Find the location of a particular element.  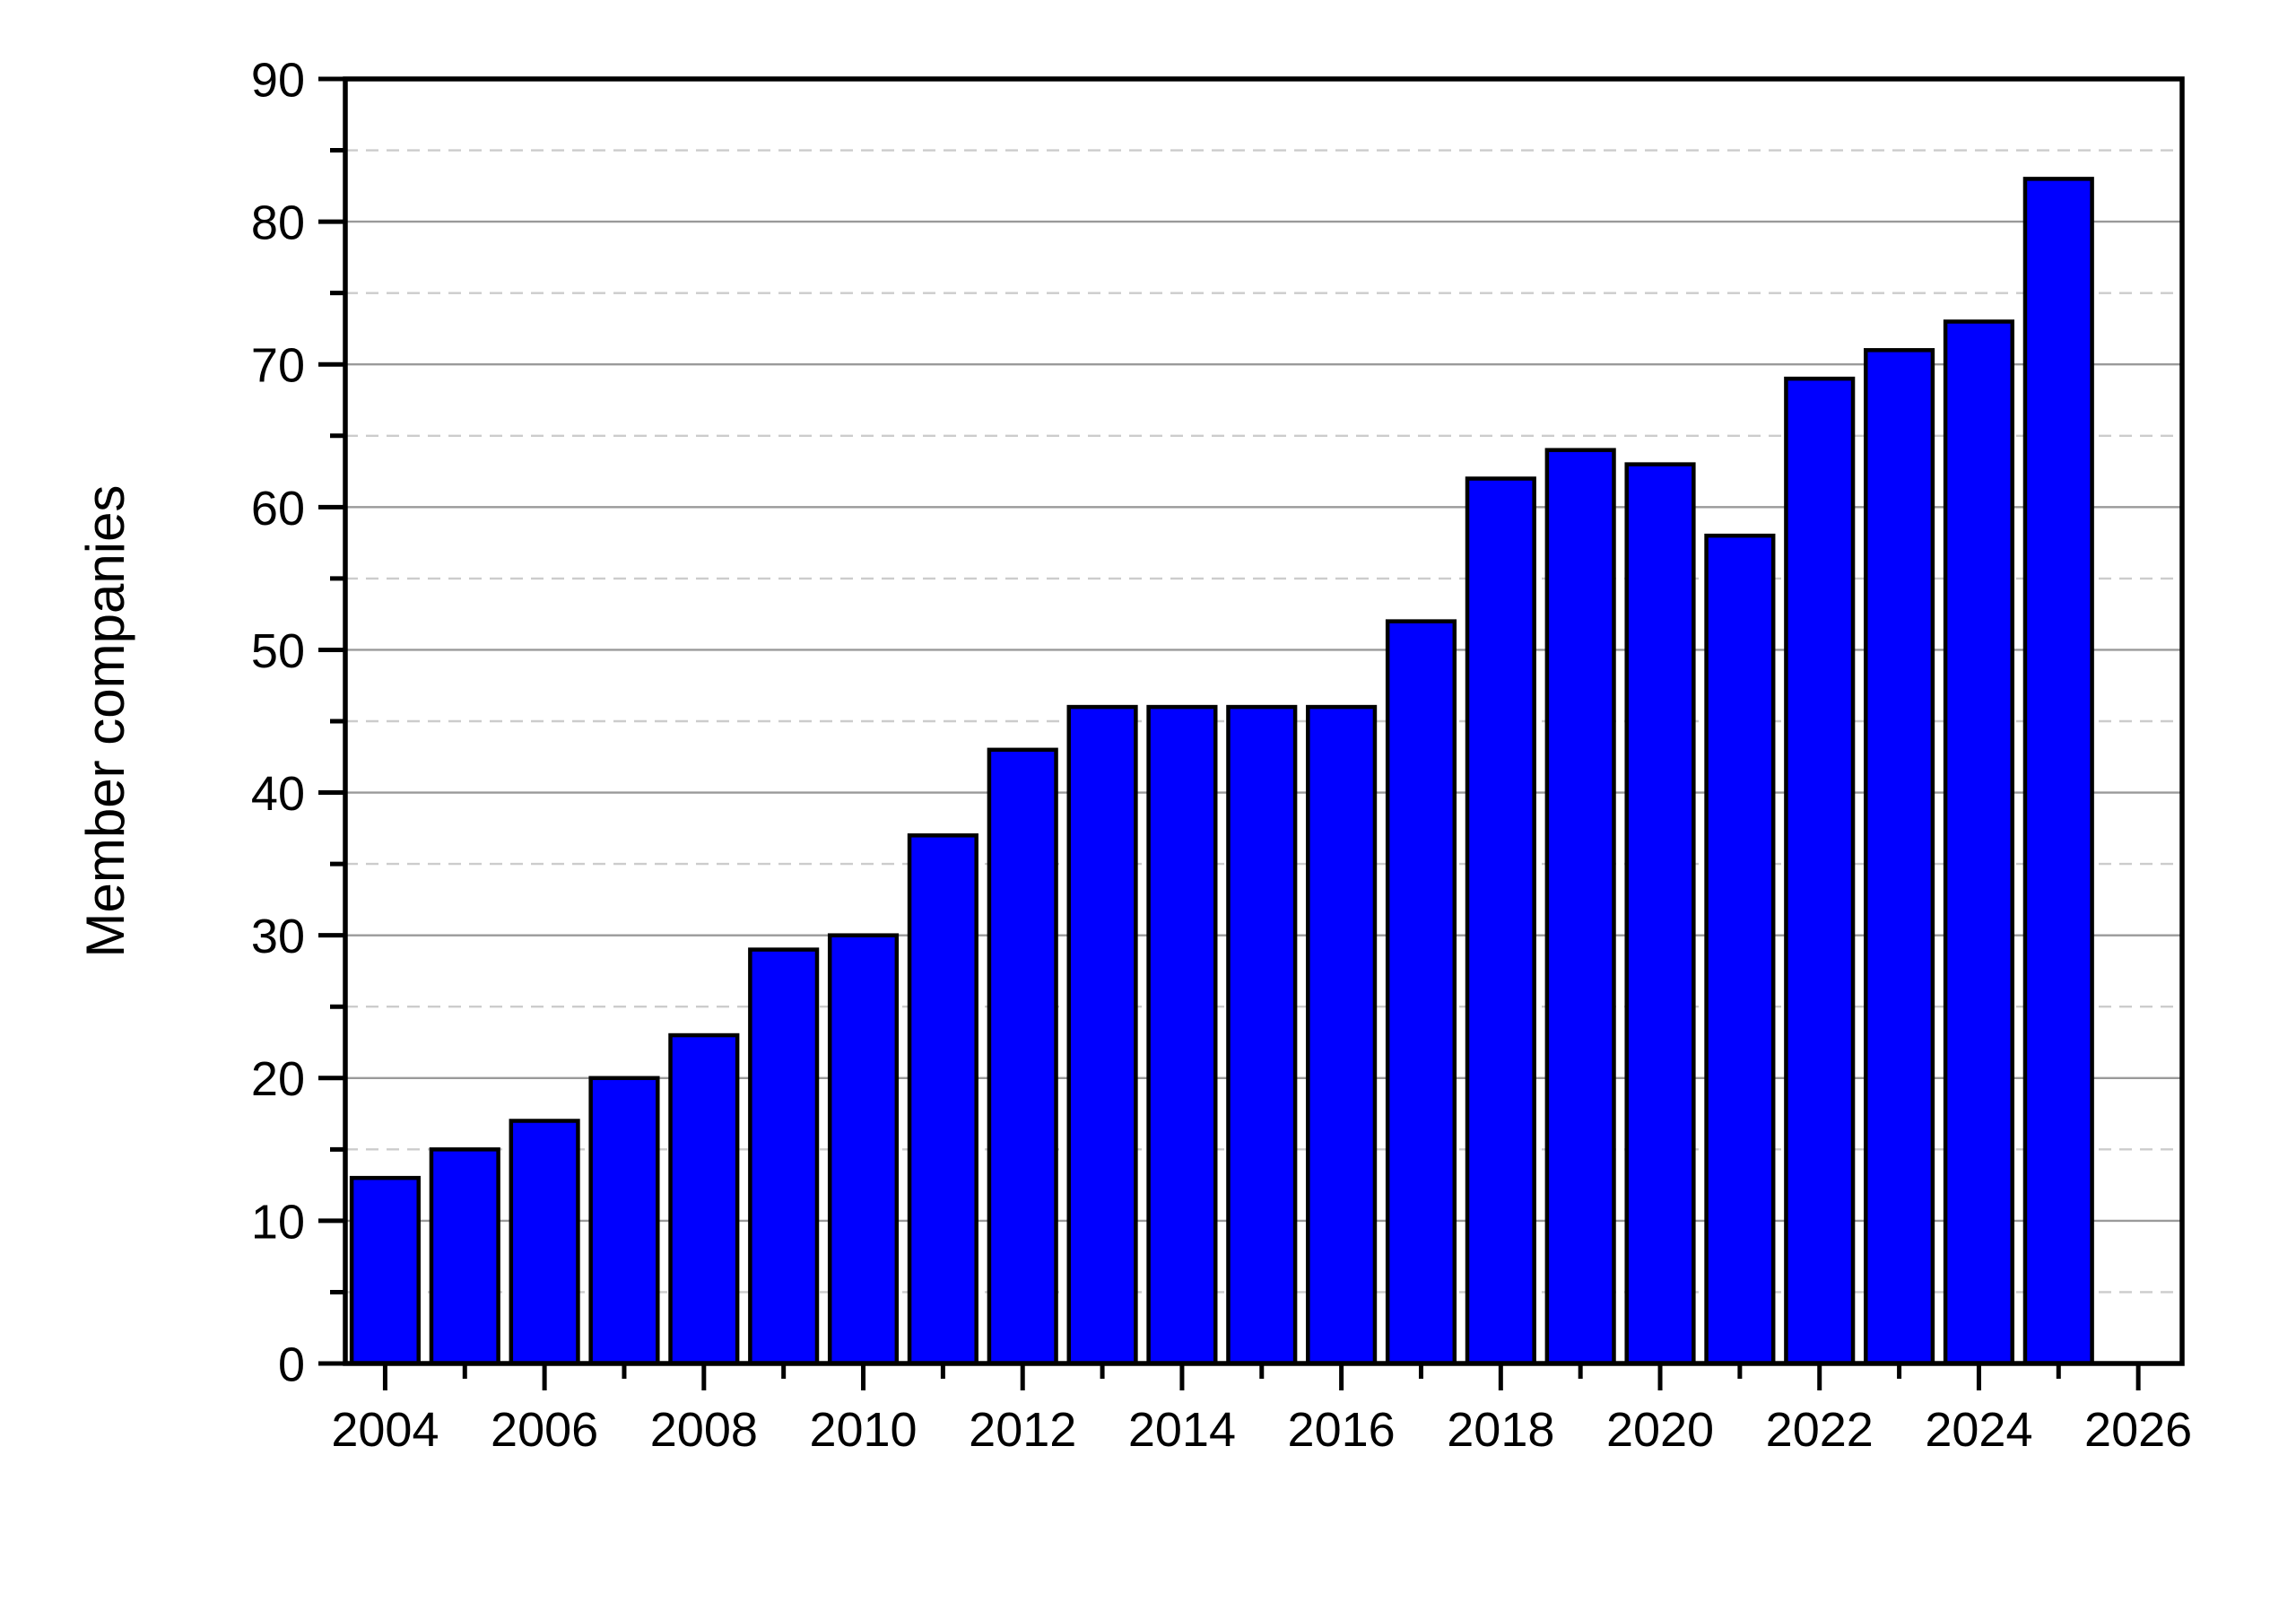

bar-2025 is located at coordinates (2058, 772).